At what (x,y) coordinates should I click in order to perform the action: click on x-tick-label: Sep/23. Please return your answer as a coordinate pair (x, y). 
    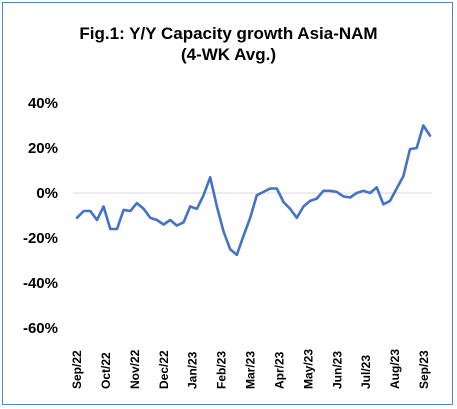
    Looking at the image, I should click on (424, 369).